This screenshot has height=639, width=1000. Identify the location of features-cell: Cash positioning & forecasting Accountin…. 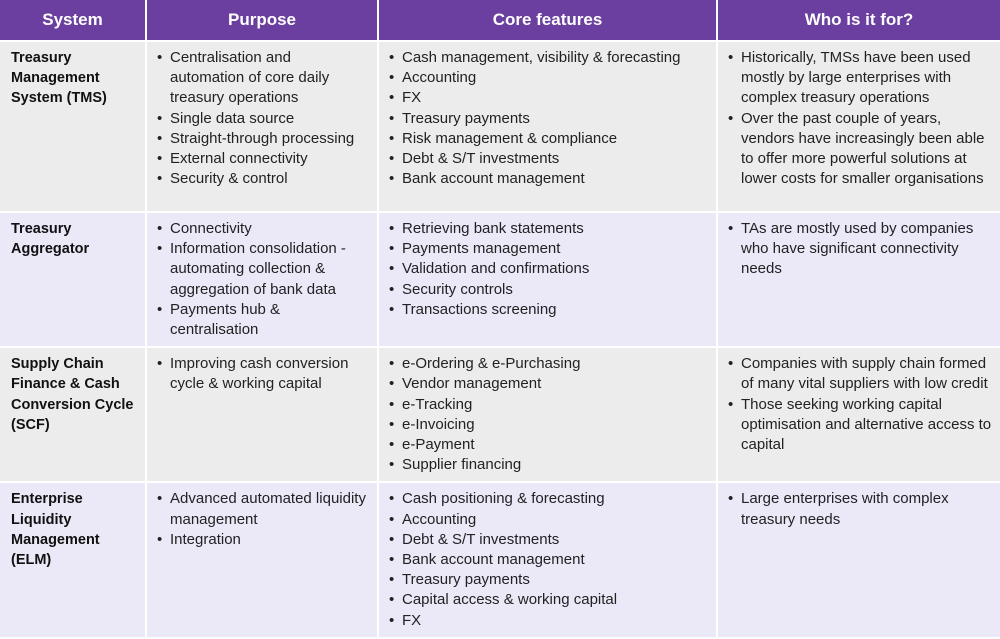
(548, 560).